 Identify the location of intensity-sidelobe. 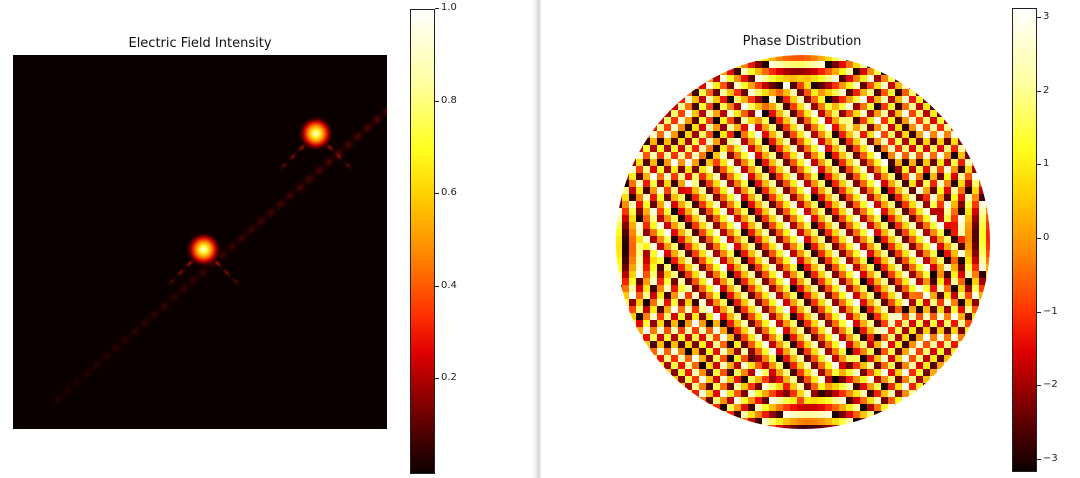
(293, 156).